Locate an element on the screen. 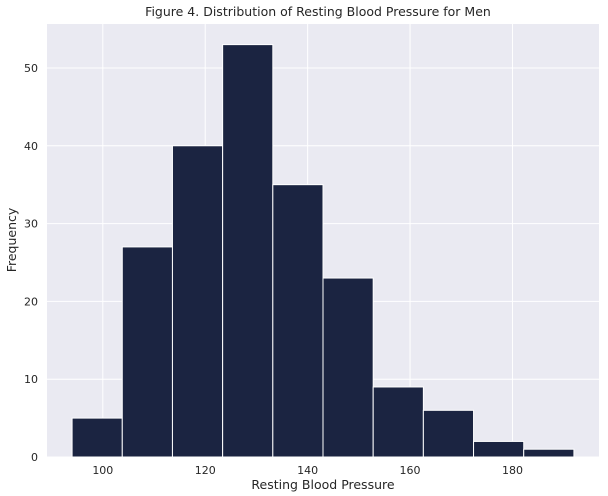 The image size is (608, 496). x-tick-label-2: 140 is located at coordinates (307, 470).